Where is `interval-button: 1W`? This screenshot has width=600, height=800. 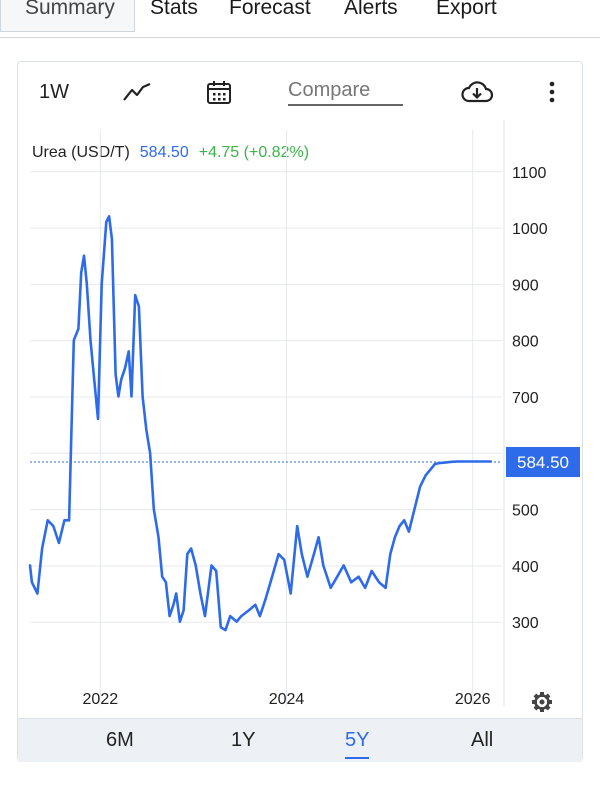 interval-button: 1W is located at coordinates (54, 91).